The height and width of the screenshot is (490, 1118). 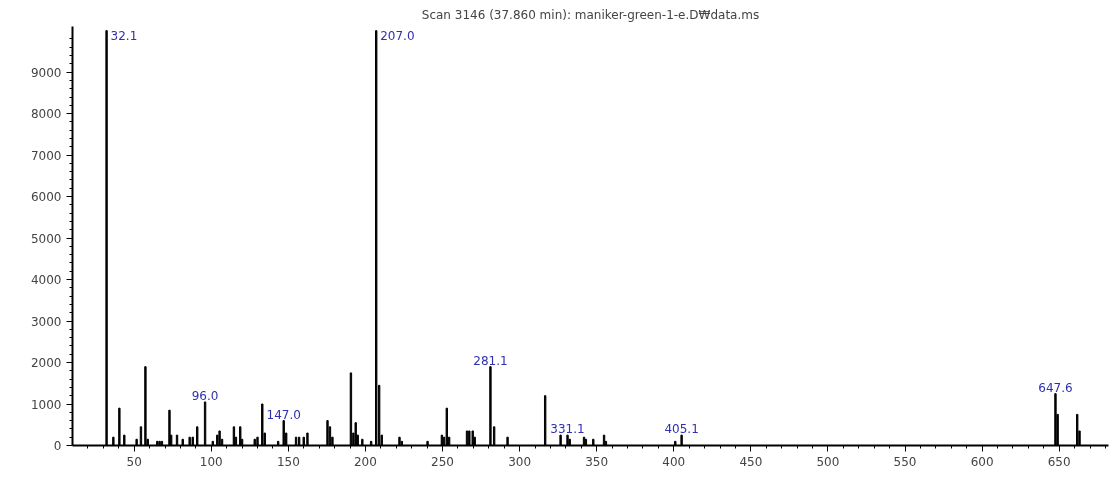 What do you see at coordinates (46, 321) in the screenshot?
I see `y-tick-label: 3000` at bounding box center [46, 321].